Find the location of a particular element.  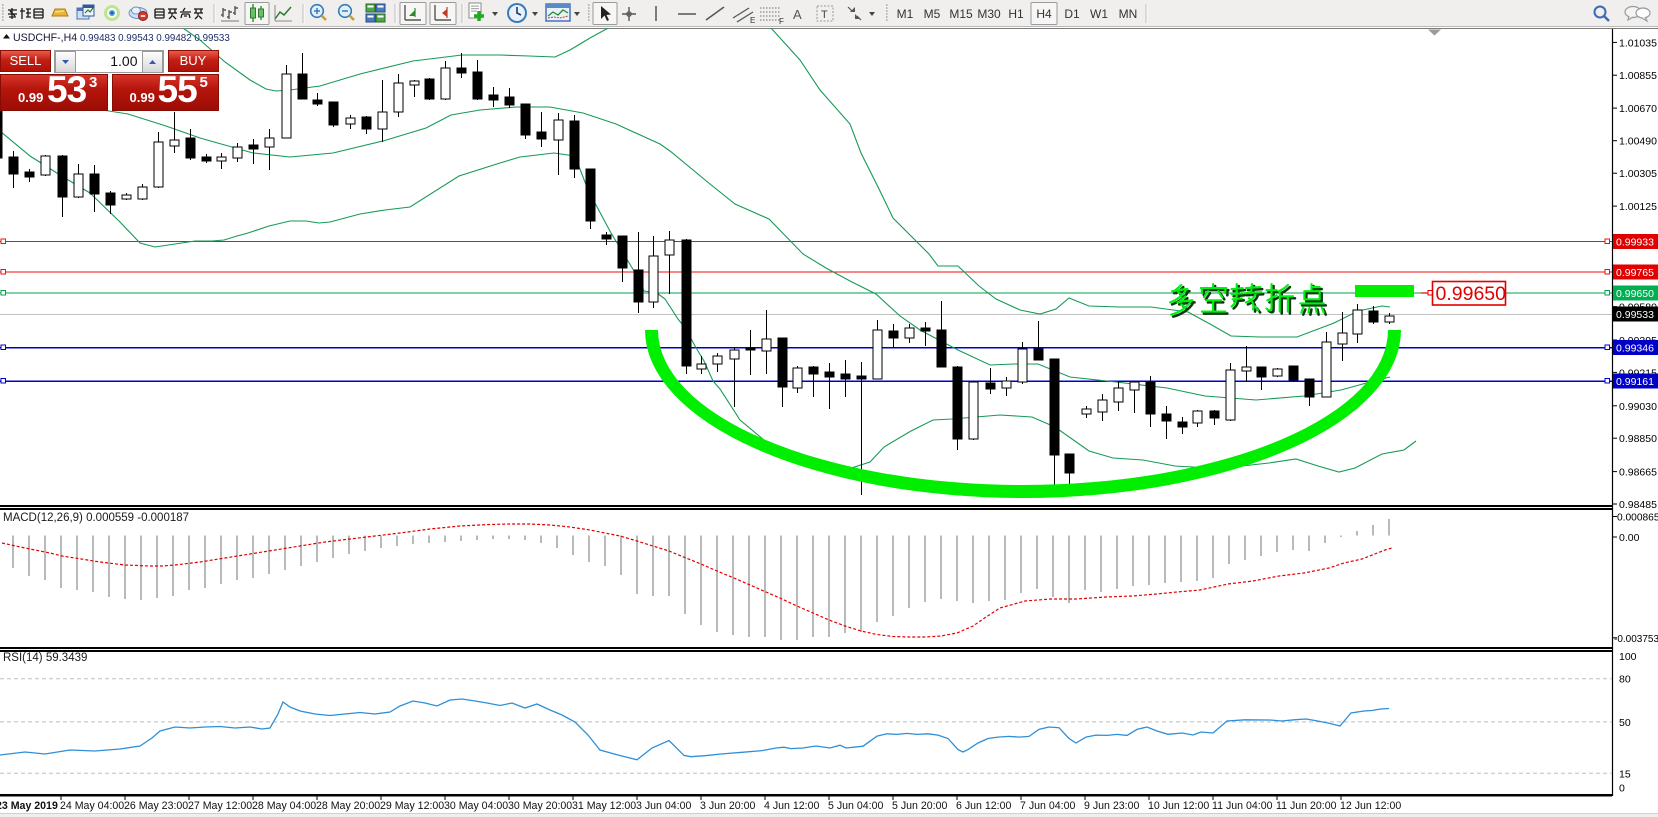

svg-text: 23 May 2019 is located at coordinates (29, 806).